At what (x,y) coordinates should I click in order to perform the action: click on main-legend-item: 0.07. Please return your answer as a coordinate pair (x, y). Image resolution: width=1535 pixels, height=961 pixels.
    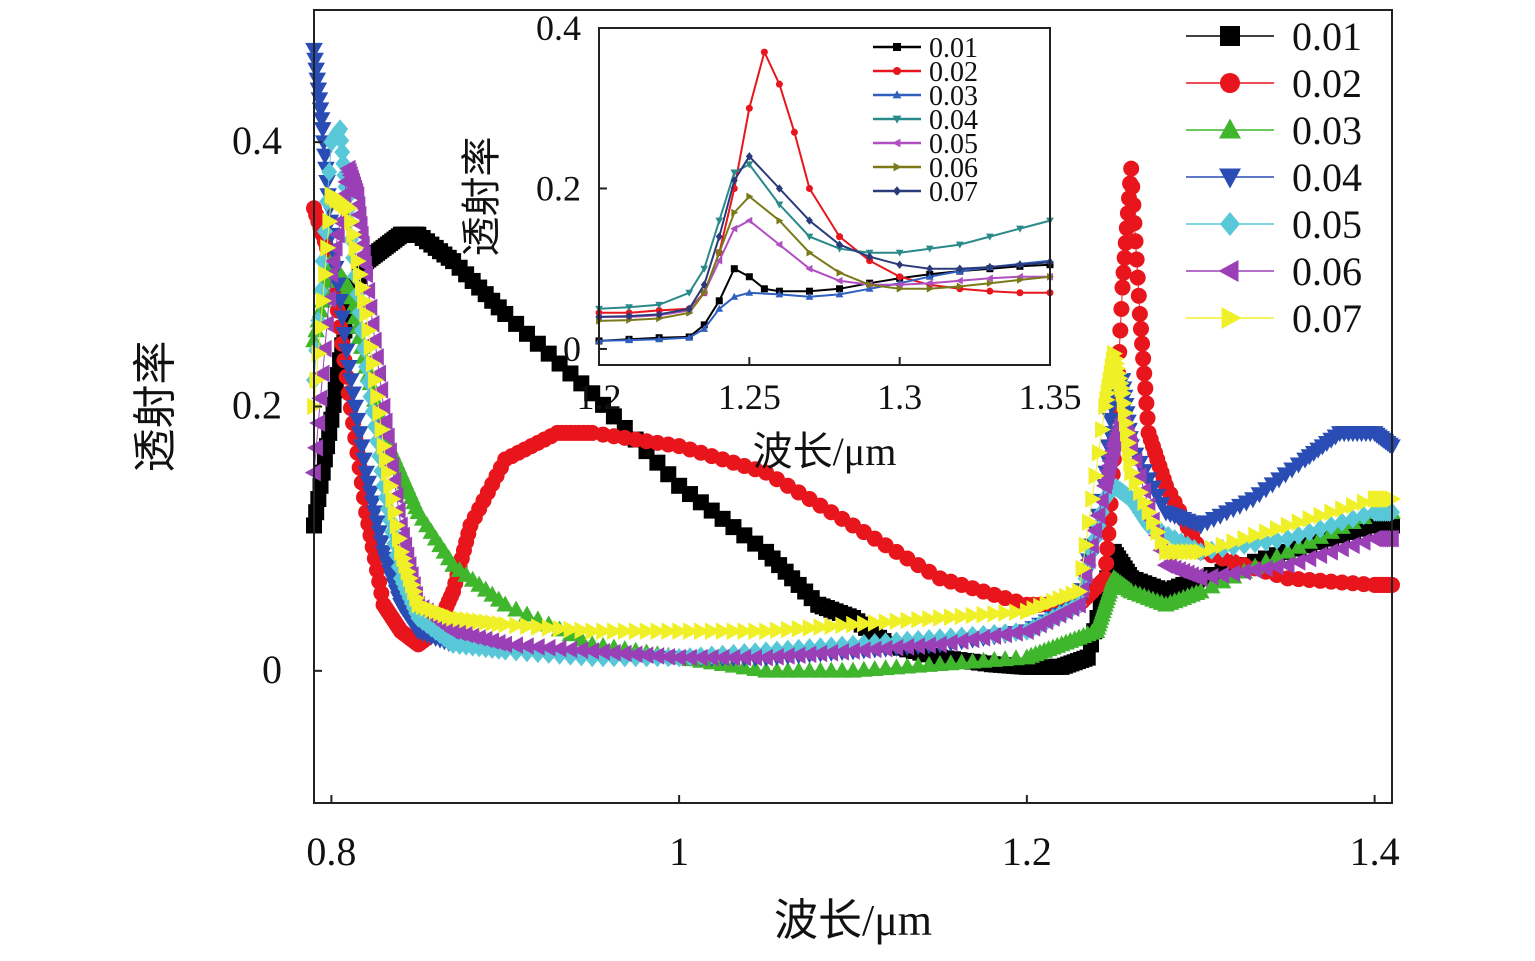
    Looking at the image, I should click on (1274, 318).